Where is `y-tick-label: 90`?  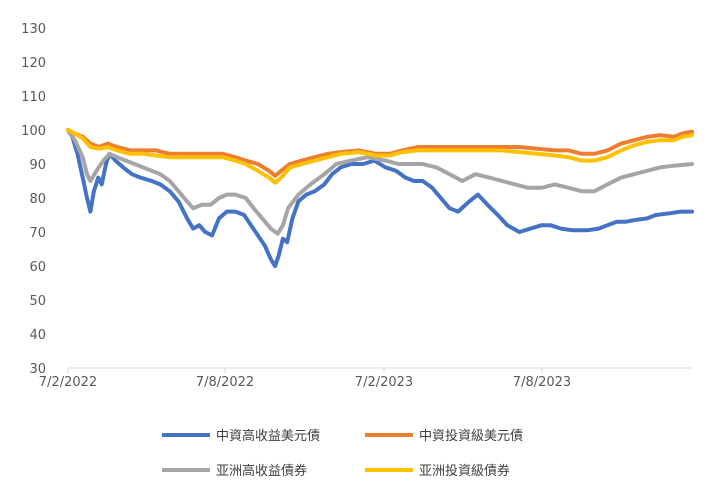
y-tick-label: 90 is located at coordinates (37, 165).